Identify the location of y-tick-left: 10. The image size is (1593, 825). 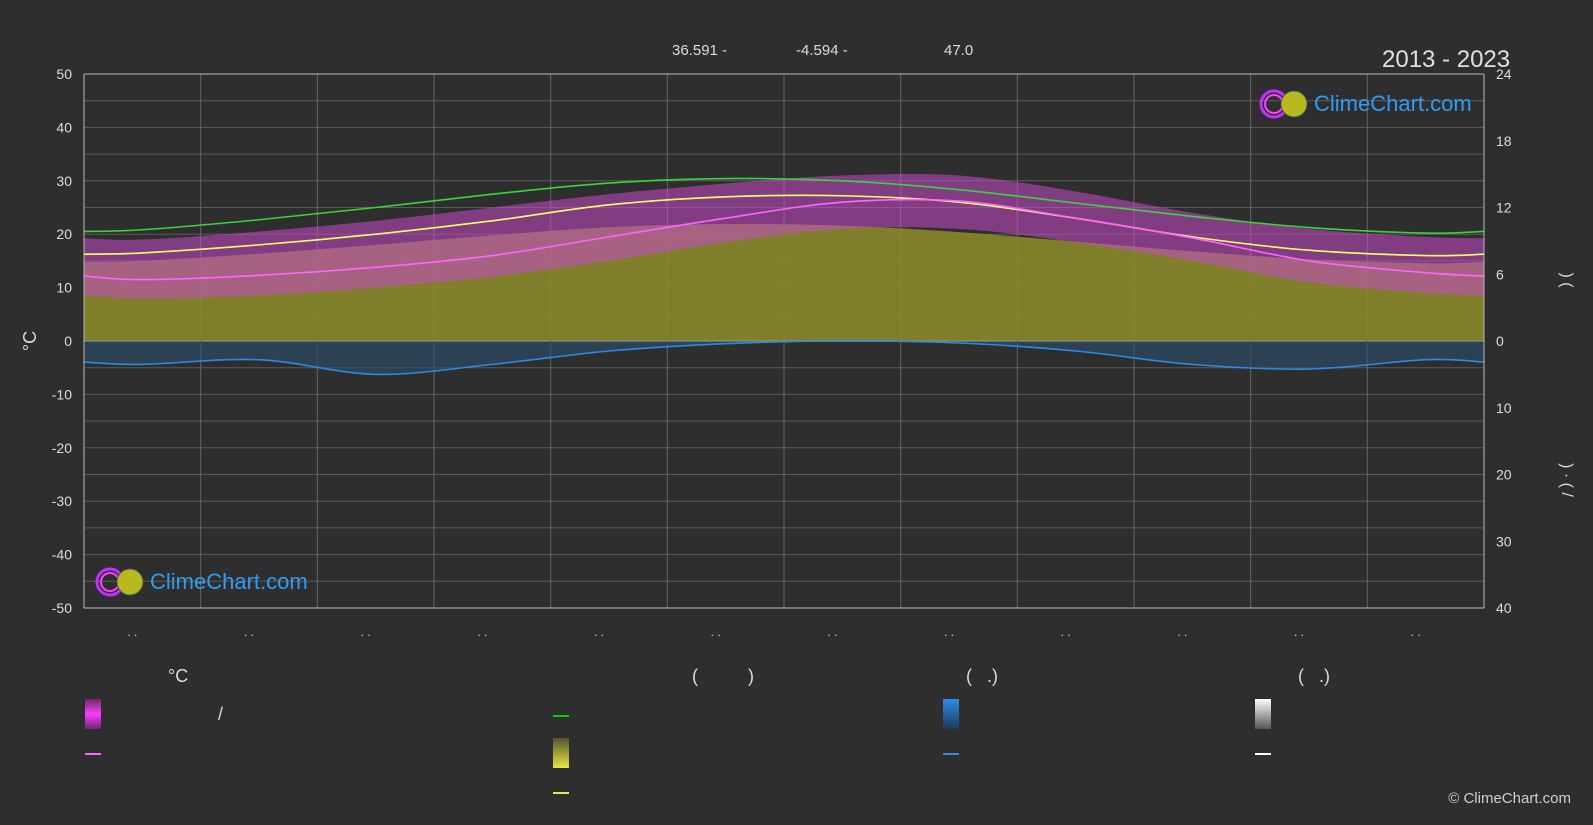
(64, 288).